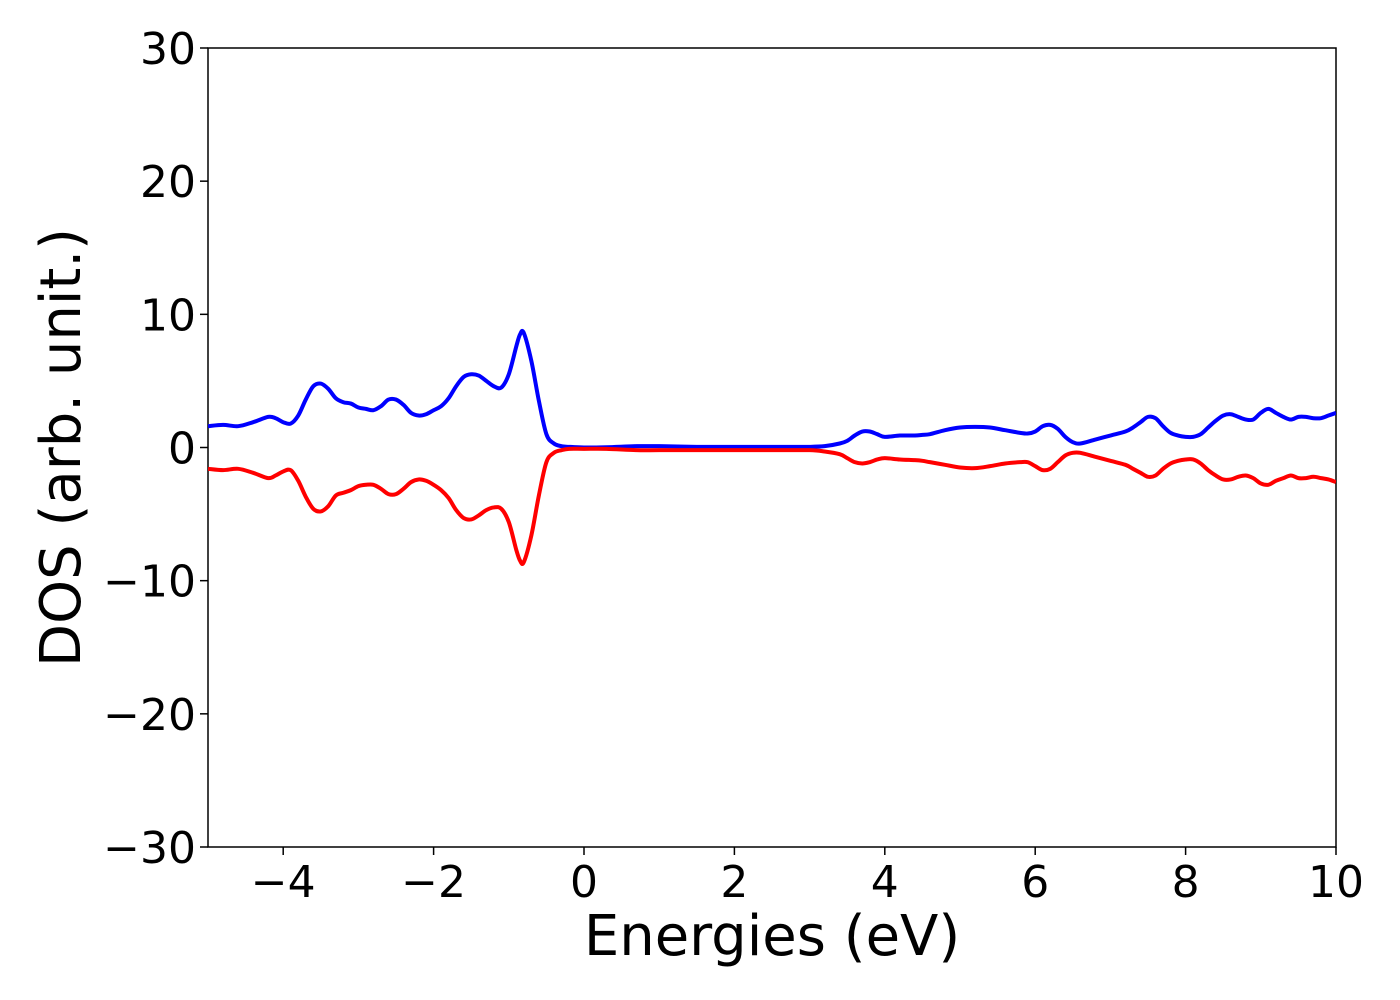 The height and width of the screenshot is (1000, 1400). Describe the element at coordinates (149, 715) in the screenshot. I see `y-tick-label: −20` at that location.